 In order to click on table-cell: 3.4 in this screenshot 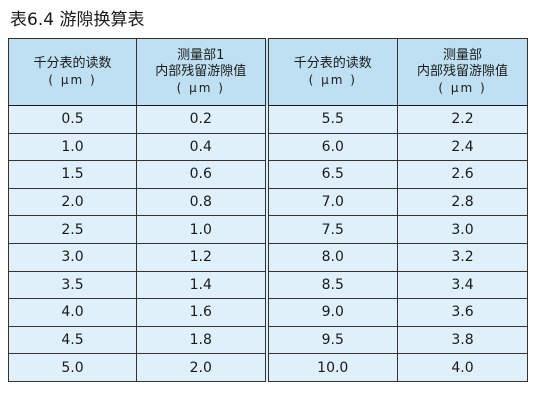, I will do `click(462, 285)`.